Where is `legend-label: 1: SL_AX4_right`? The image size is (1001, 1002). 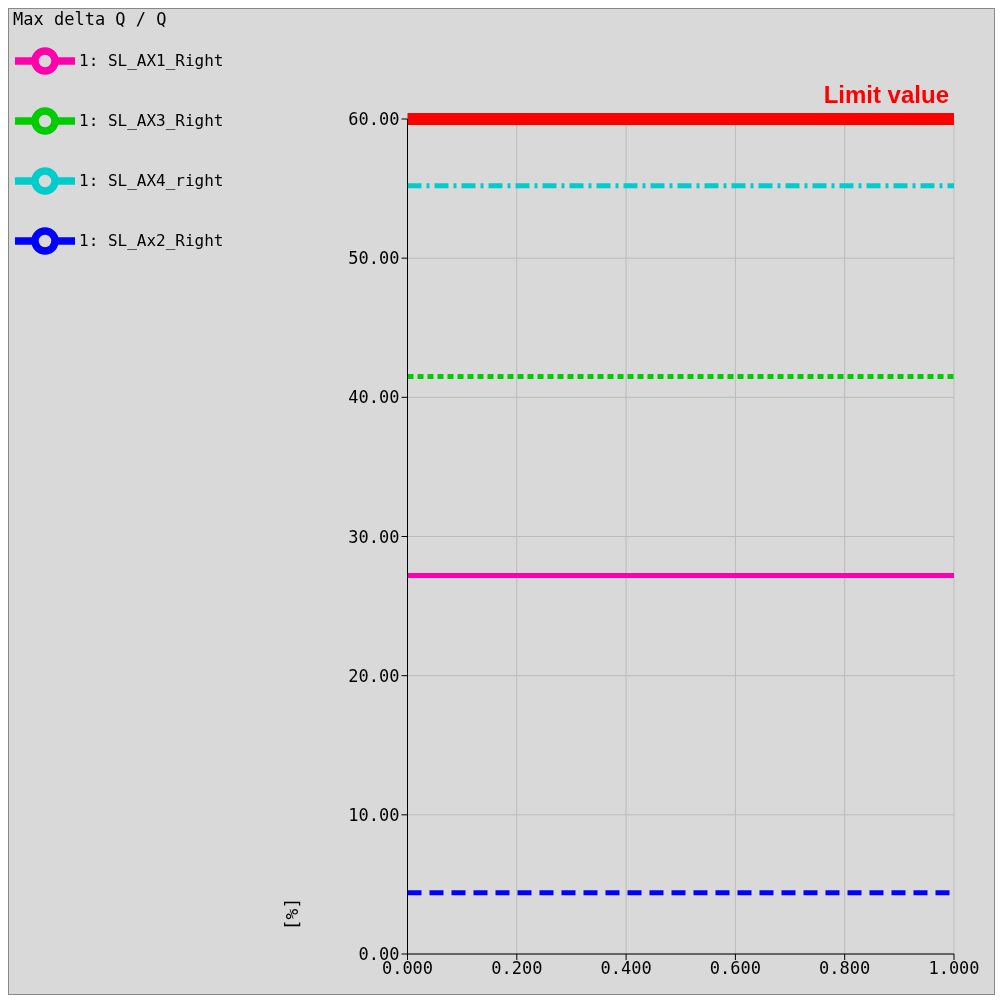 legend-label: 1: SL_AX4_right is located at coordinates (151, 180).